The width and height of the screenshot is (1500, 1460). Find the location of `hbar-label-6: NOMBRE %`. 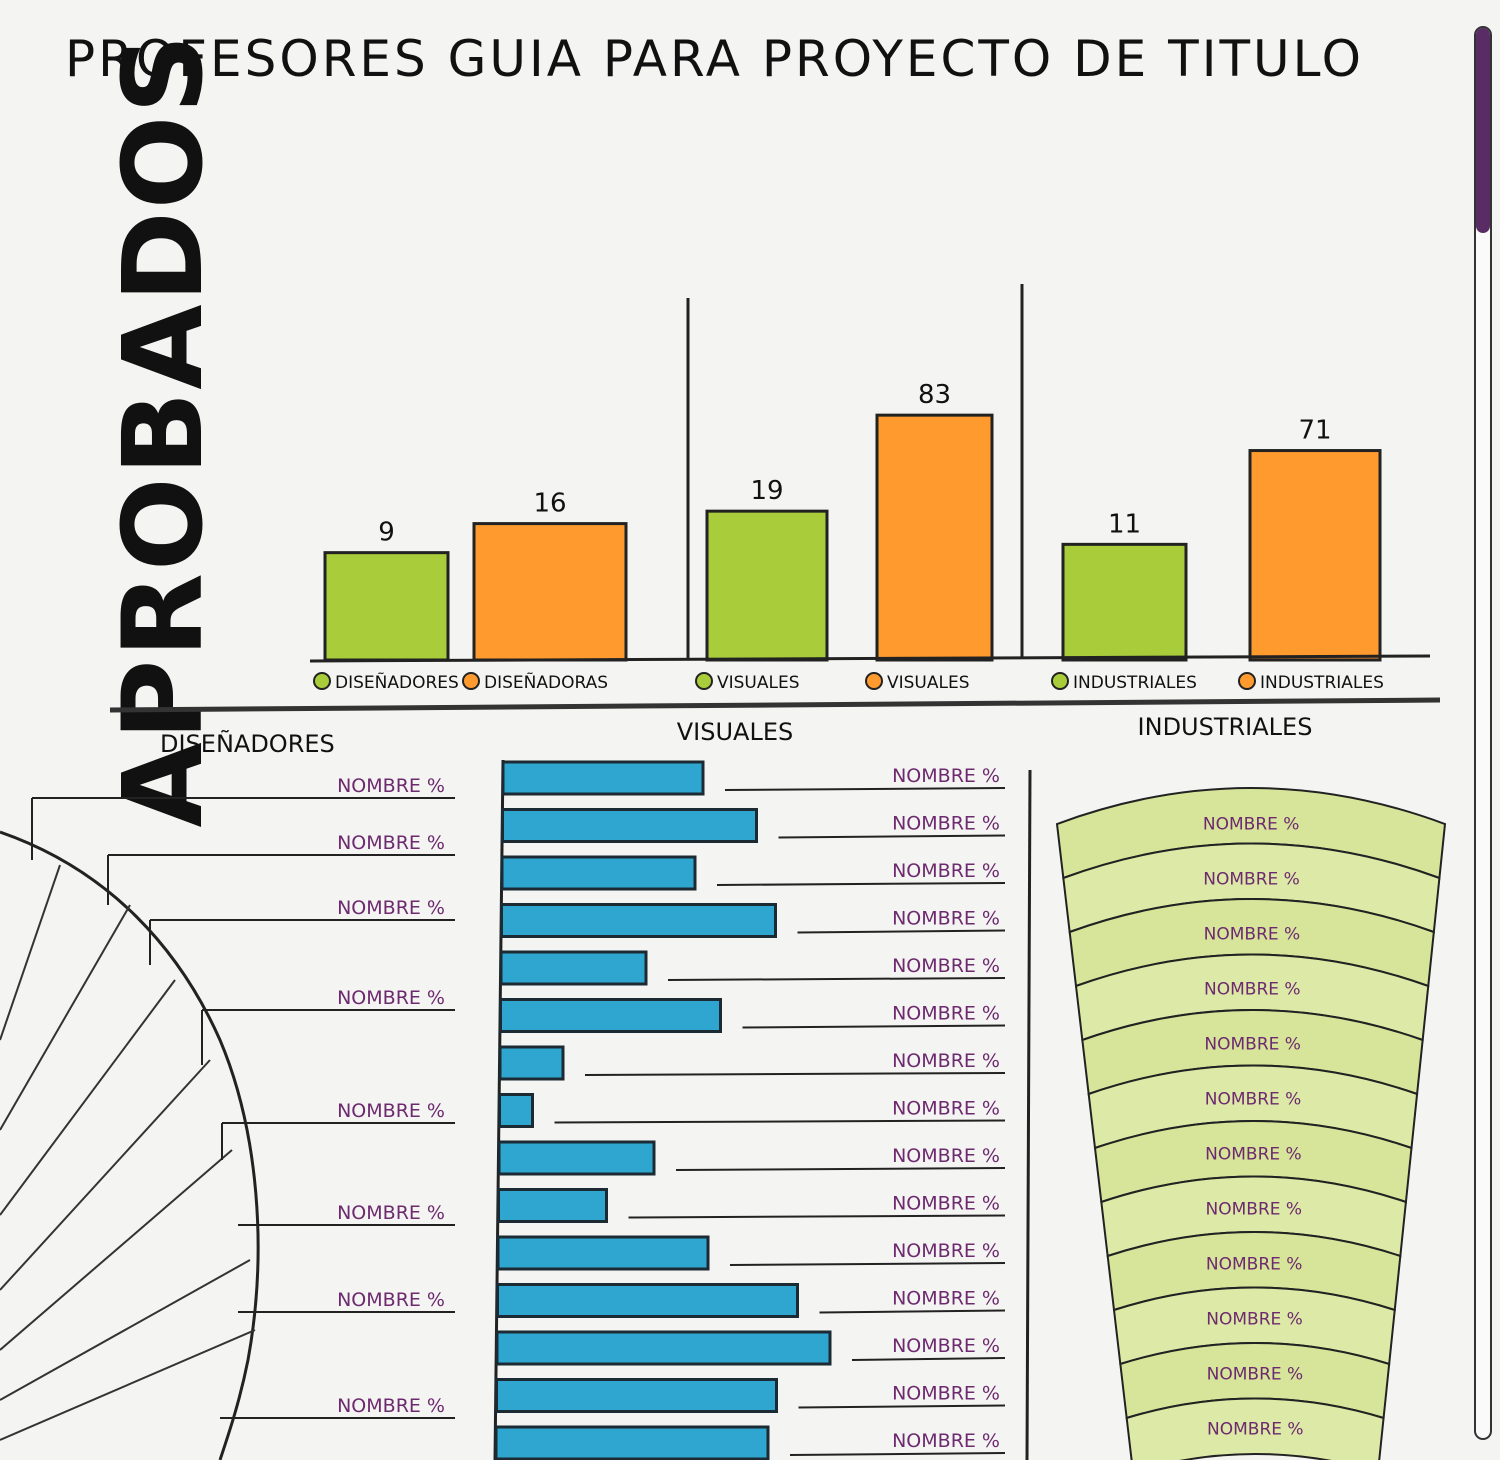

hbar-label-6: NOMBRE % is located at coordinates (946, 1061).